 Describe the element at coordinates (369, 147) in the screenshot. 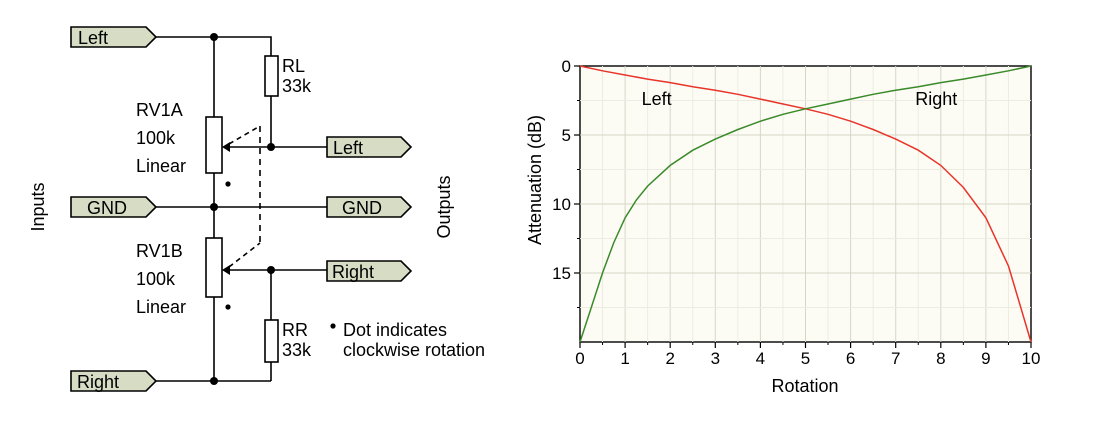

I see `output-port-left` at that location.